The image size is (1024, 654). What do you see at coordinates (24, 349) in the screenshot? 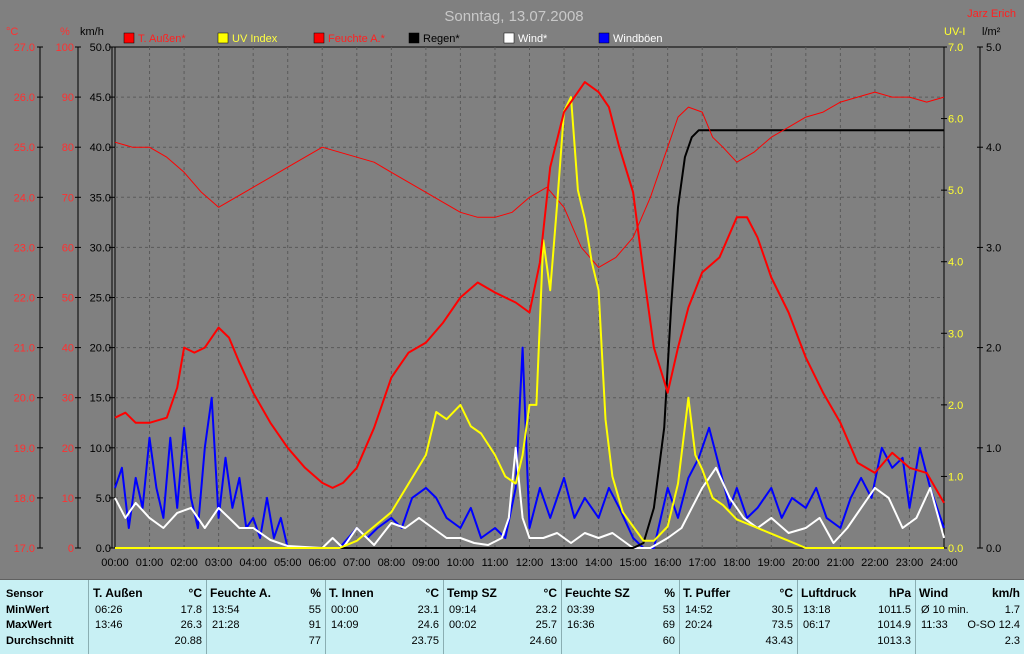
I see `temp-axis-tick-label: 21.0` at bounding box center [24, 349].